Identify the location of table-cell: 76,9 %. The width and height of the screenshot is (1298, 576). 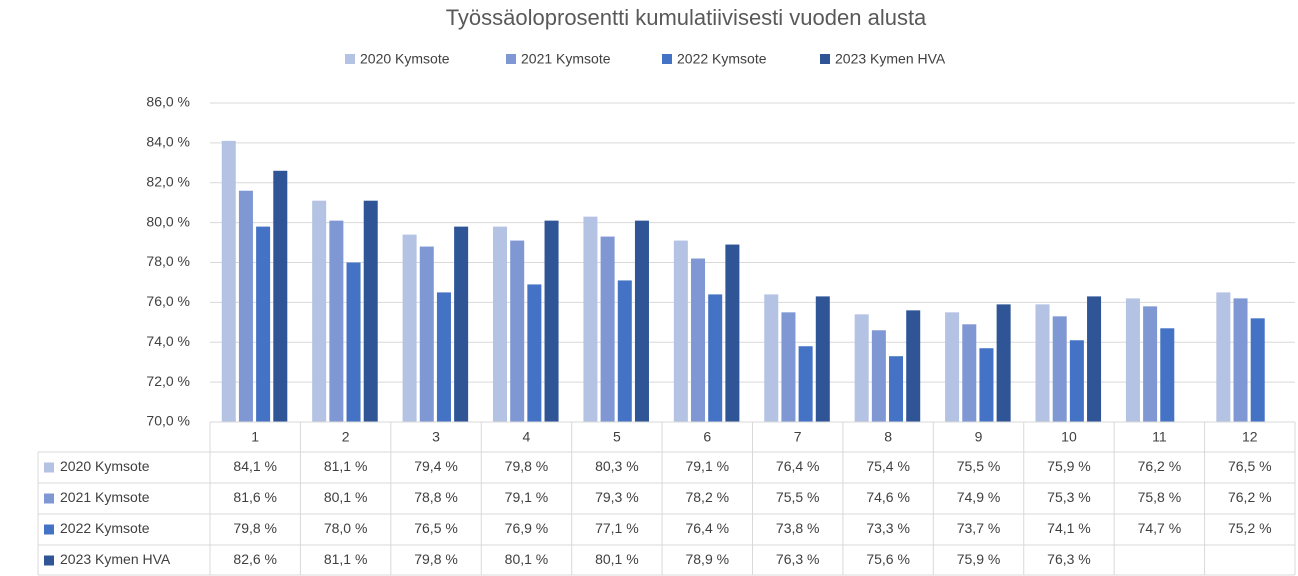
(527, 528).